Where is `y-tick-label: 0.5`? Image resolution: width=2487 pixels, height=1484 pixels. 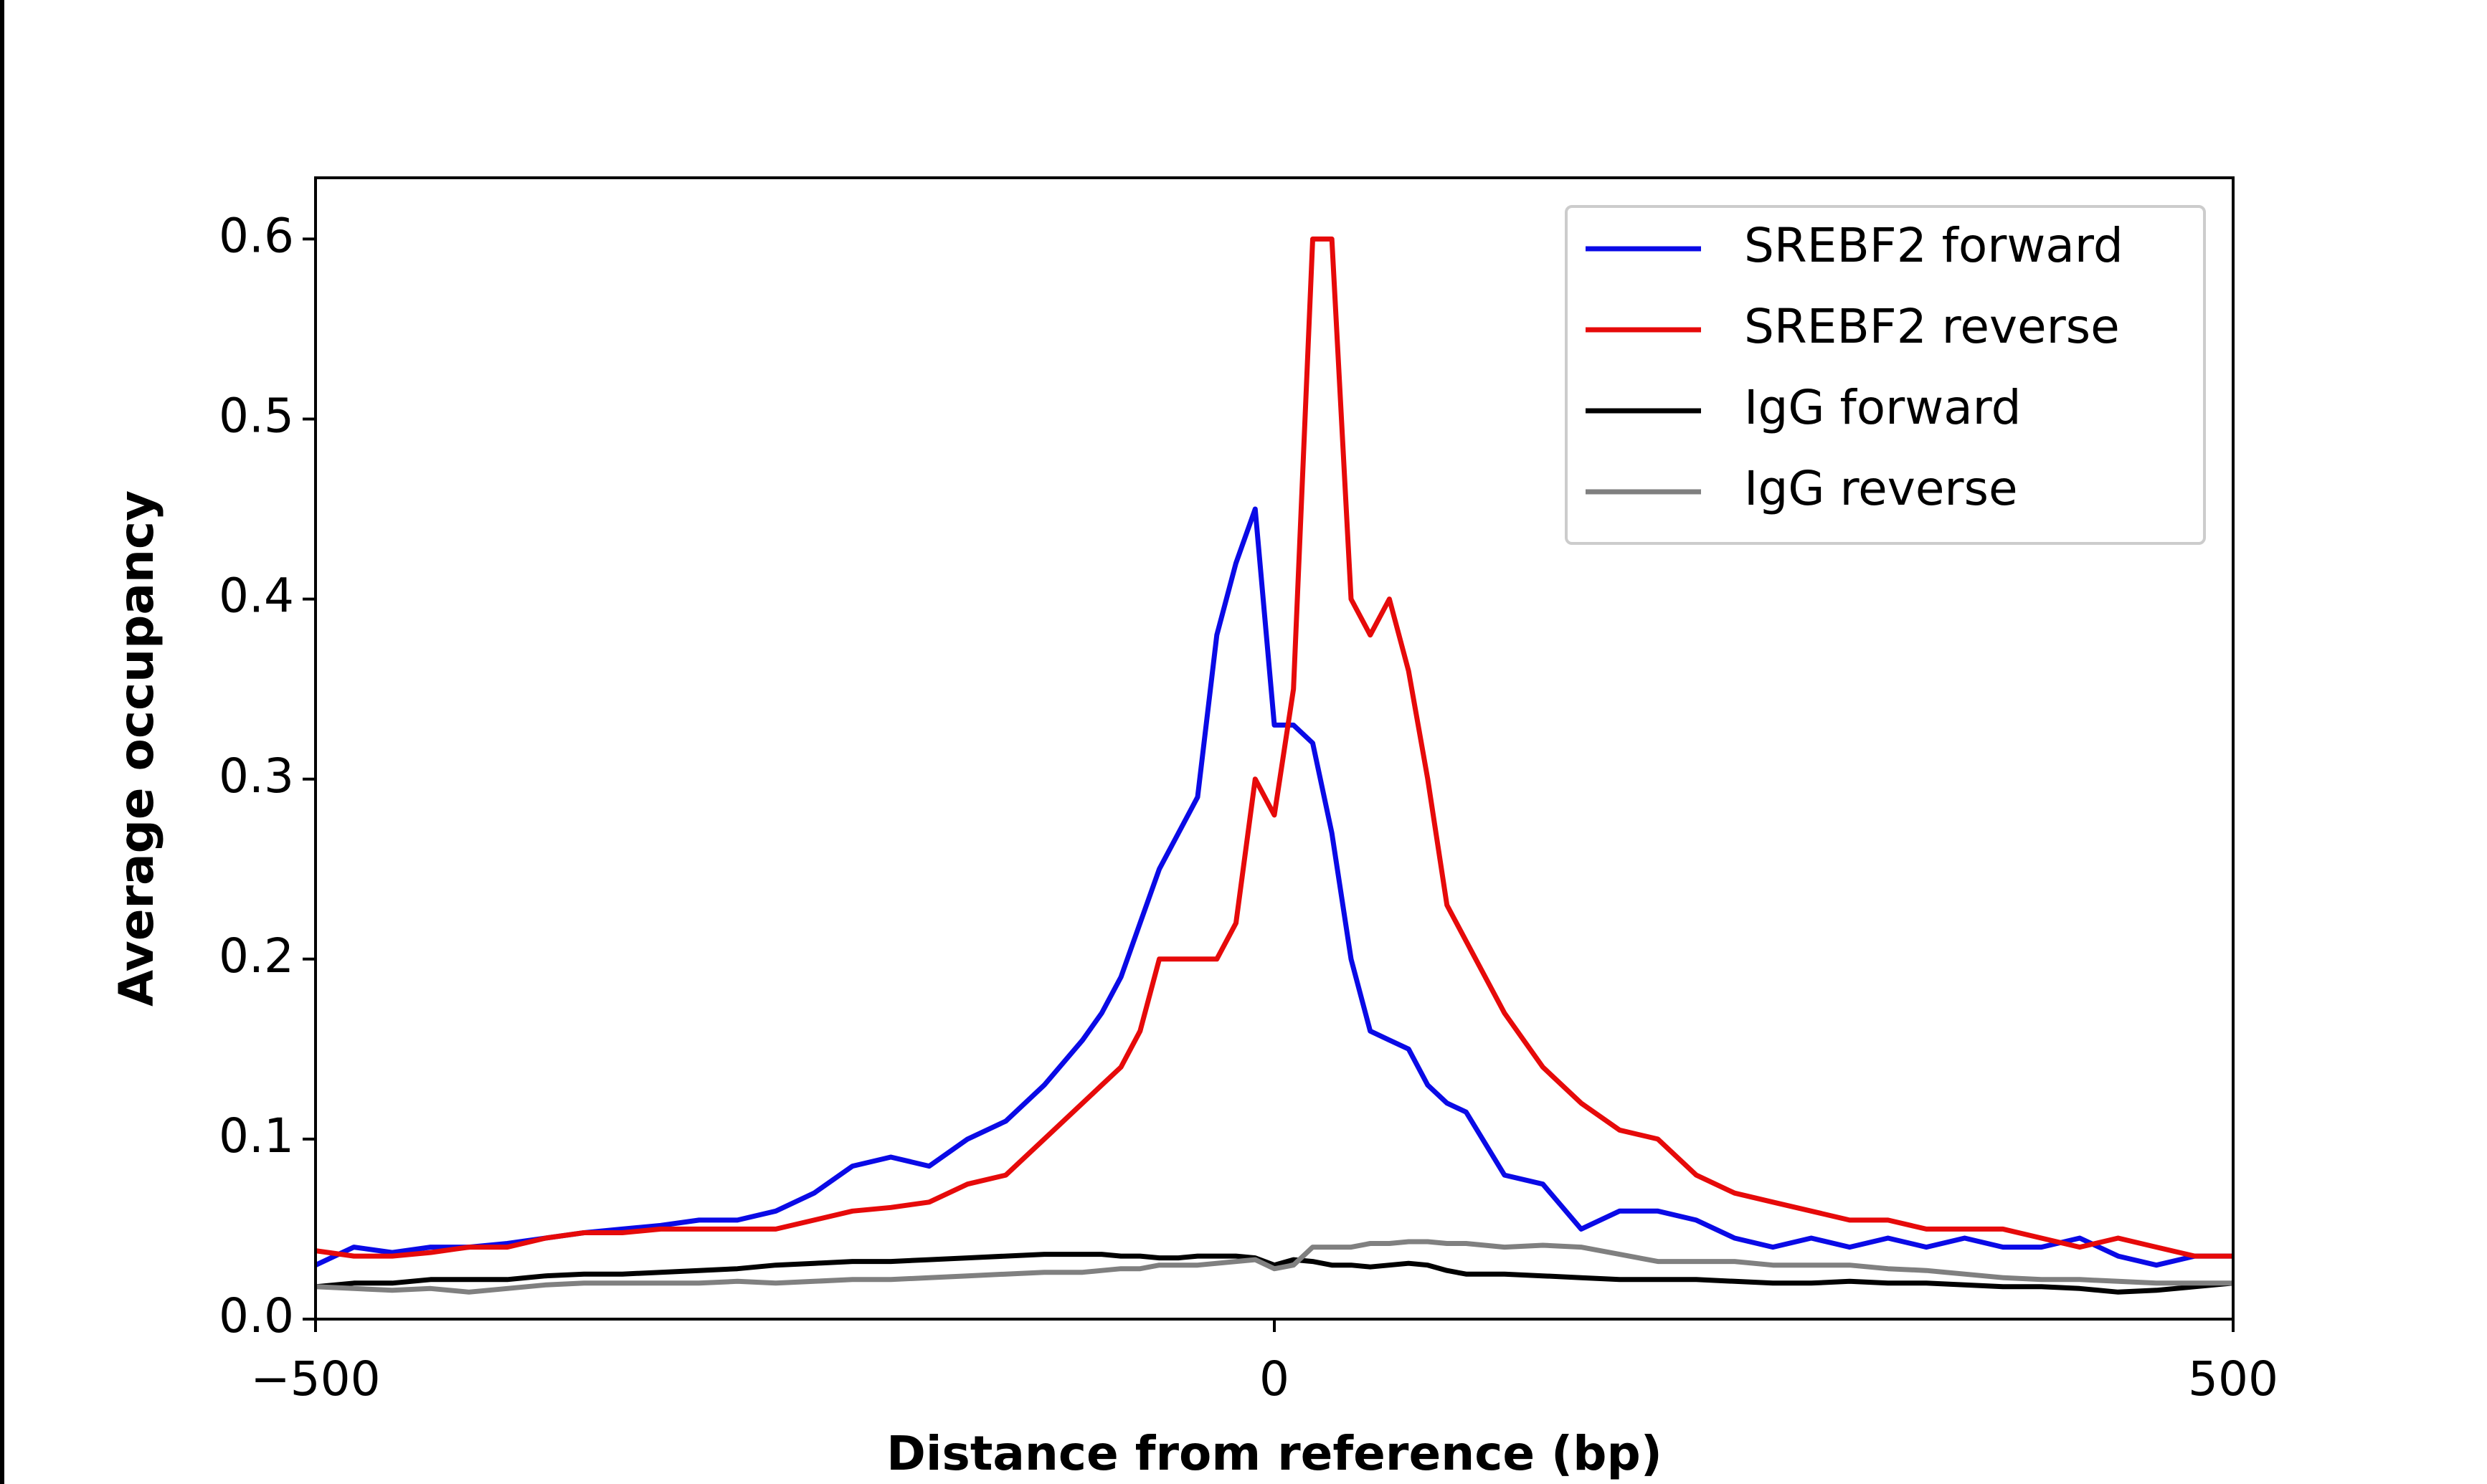
y-tick-label: 0.5 is located at coordinates (257, 417).